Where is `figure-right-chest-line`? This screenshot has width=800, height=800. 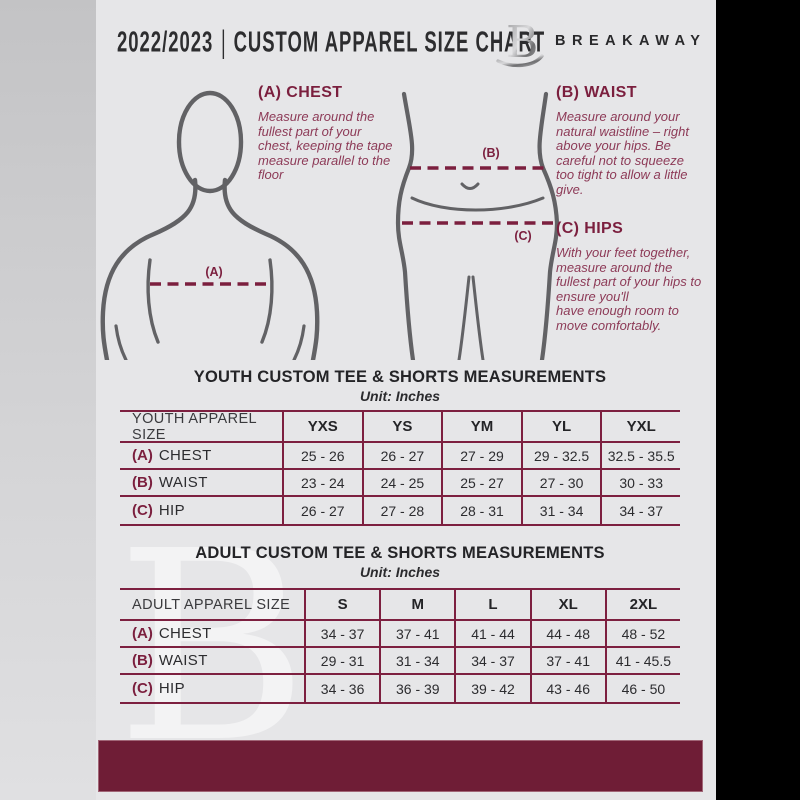 figure-right-chest-line is located at coordinates (267, 301).